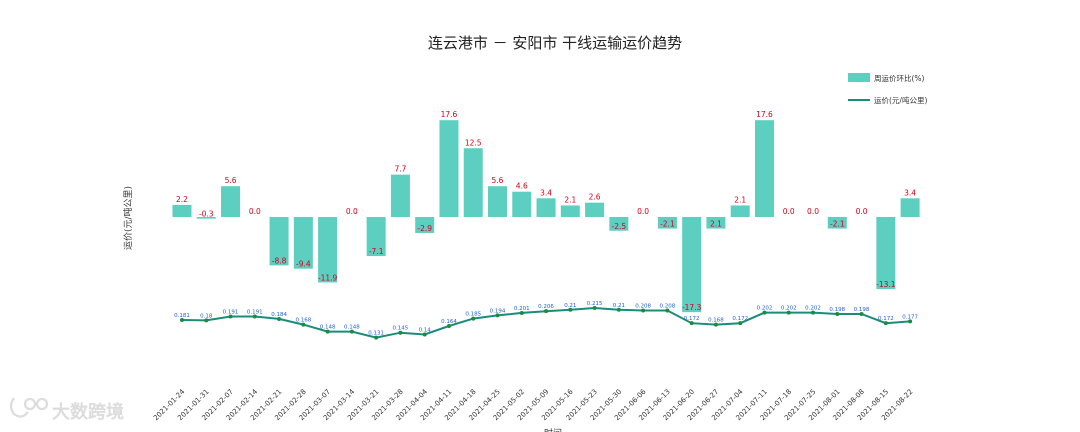 The height and width of the screenshot is (432, 1080). What do you see at coordinates (740, 319) in the screenshot?
I see `line-label-2021-07-04: 0.172` at bounding box center [740, 319].